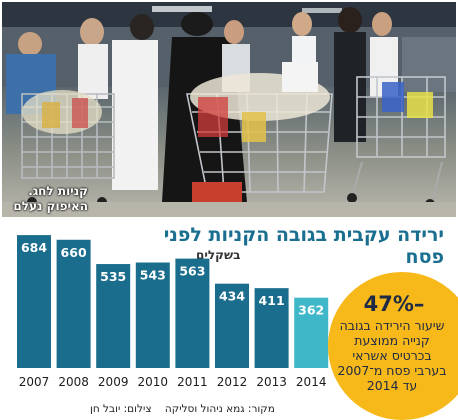  I want to click on bar-2007, so click(34, 301).